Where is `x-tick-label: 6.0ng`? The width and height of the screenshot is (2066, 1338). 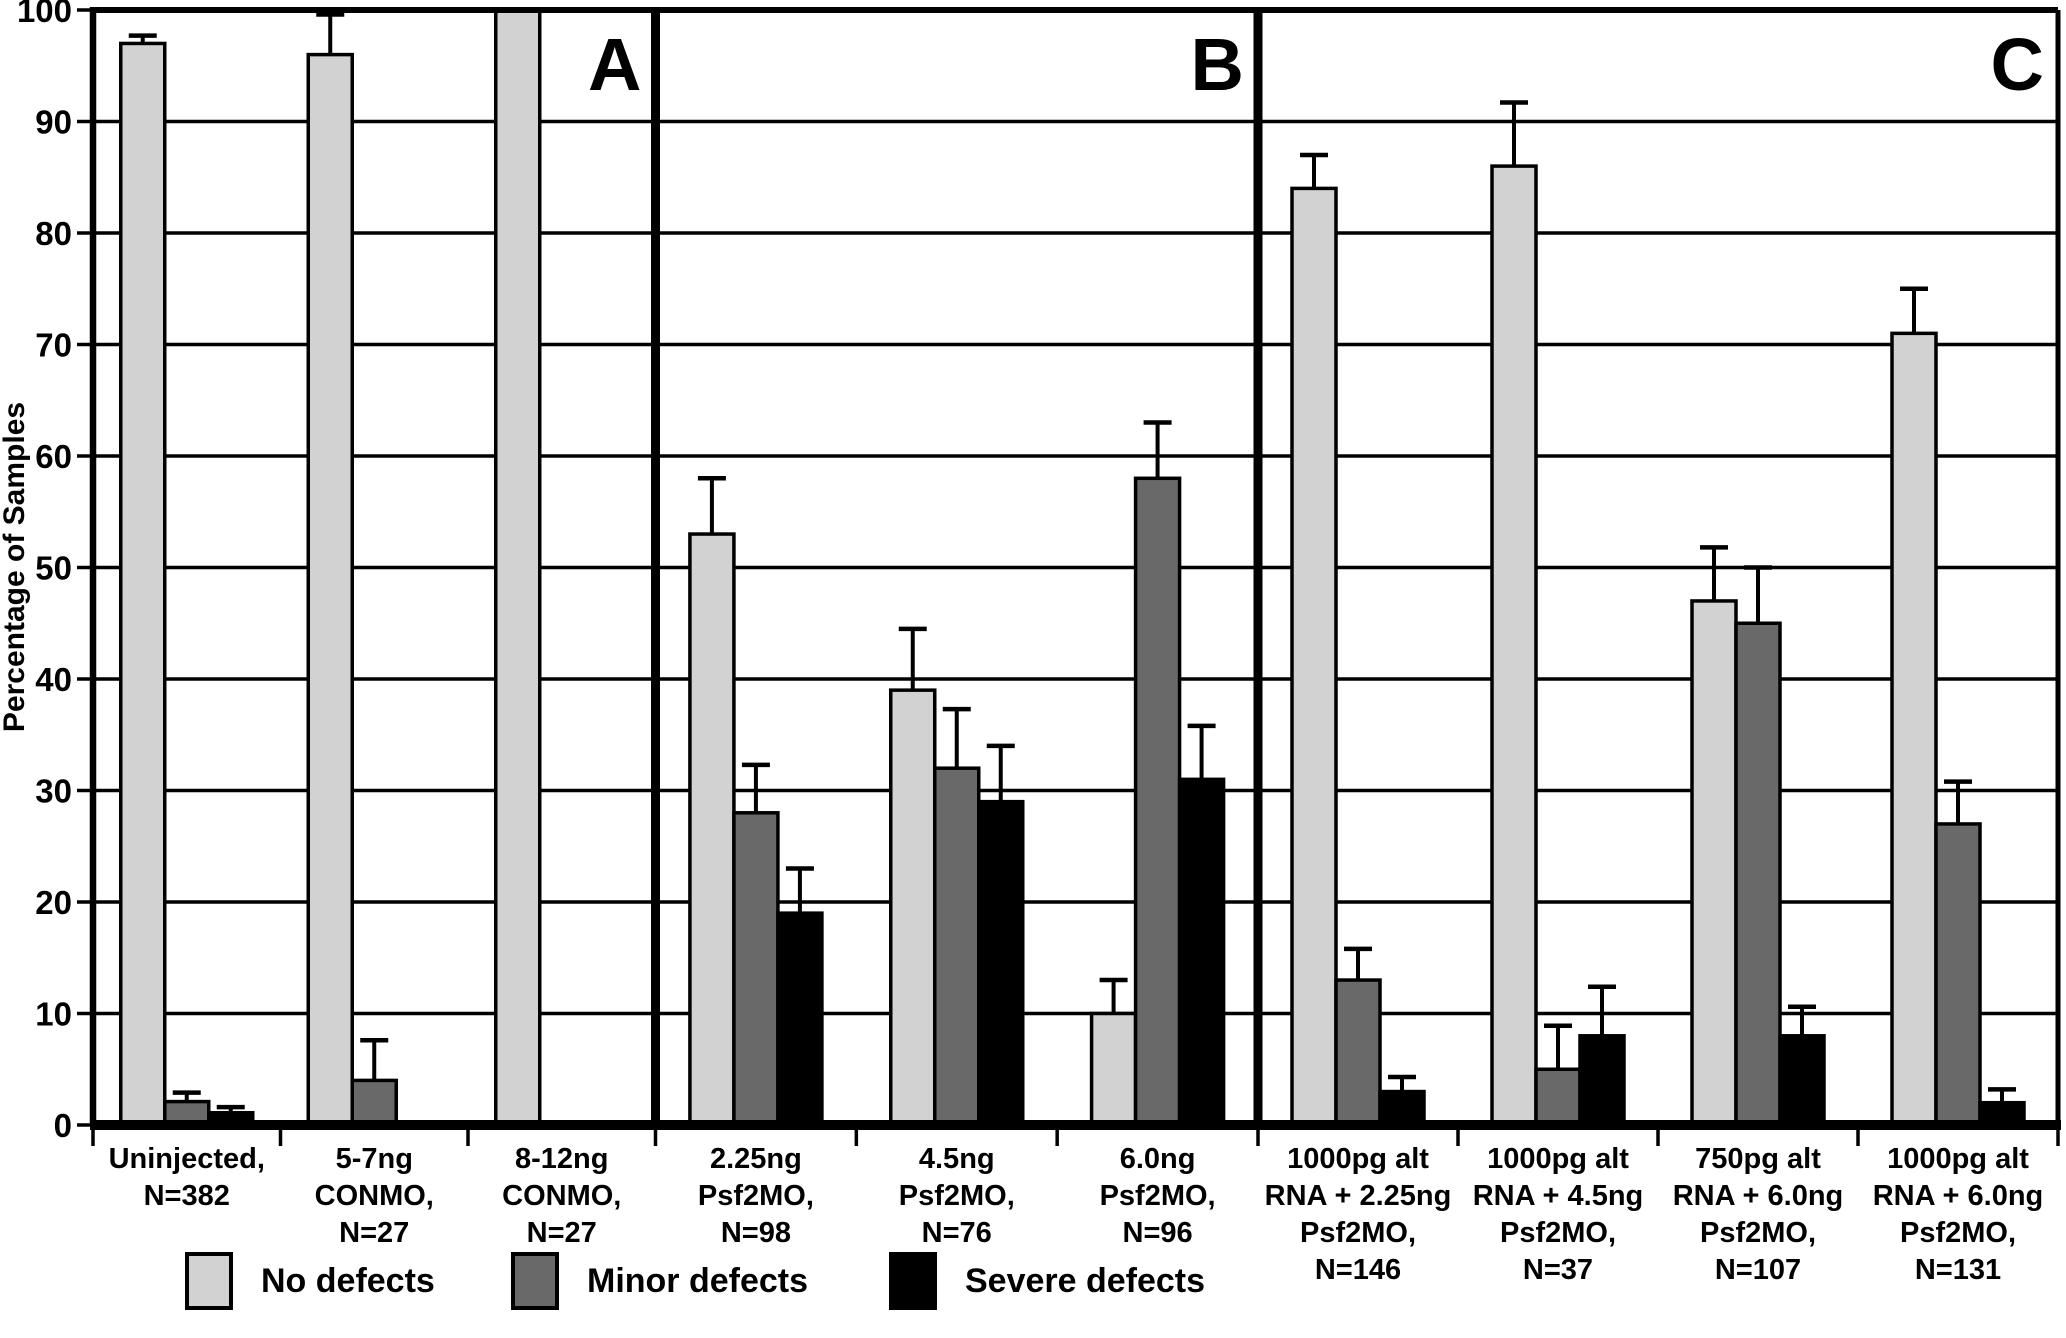
x-tick-label: 6.0ng is located at coordinates (1158, 1159).